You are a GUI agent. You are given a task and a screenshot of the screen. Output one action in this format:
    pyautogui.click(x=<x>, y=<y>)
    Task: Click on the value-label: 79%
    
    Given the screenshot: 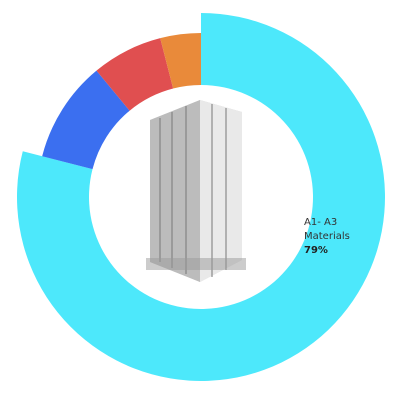 What is the action you would take?
    pyautogui.click(x=316, y=250)
    